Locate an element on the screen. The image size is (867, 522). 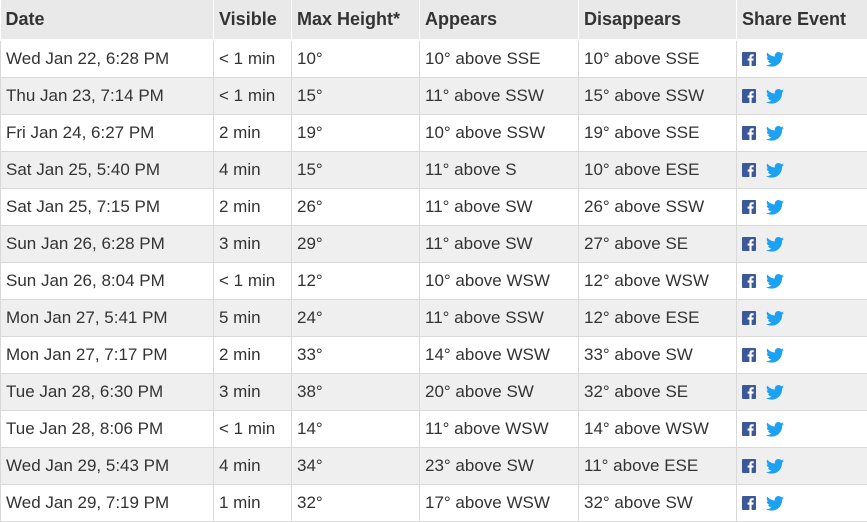
cell-max-height: 19° is located at coordinates (356, 133).